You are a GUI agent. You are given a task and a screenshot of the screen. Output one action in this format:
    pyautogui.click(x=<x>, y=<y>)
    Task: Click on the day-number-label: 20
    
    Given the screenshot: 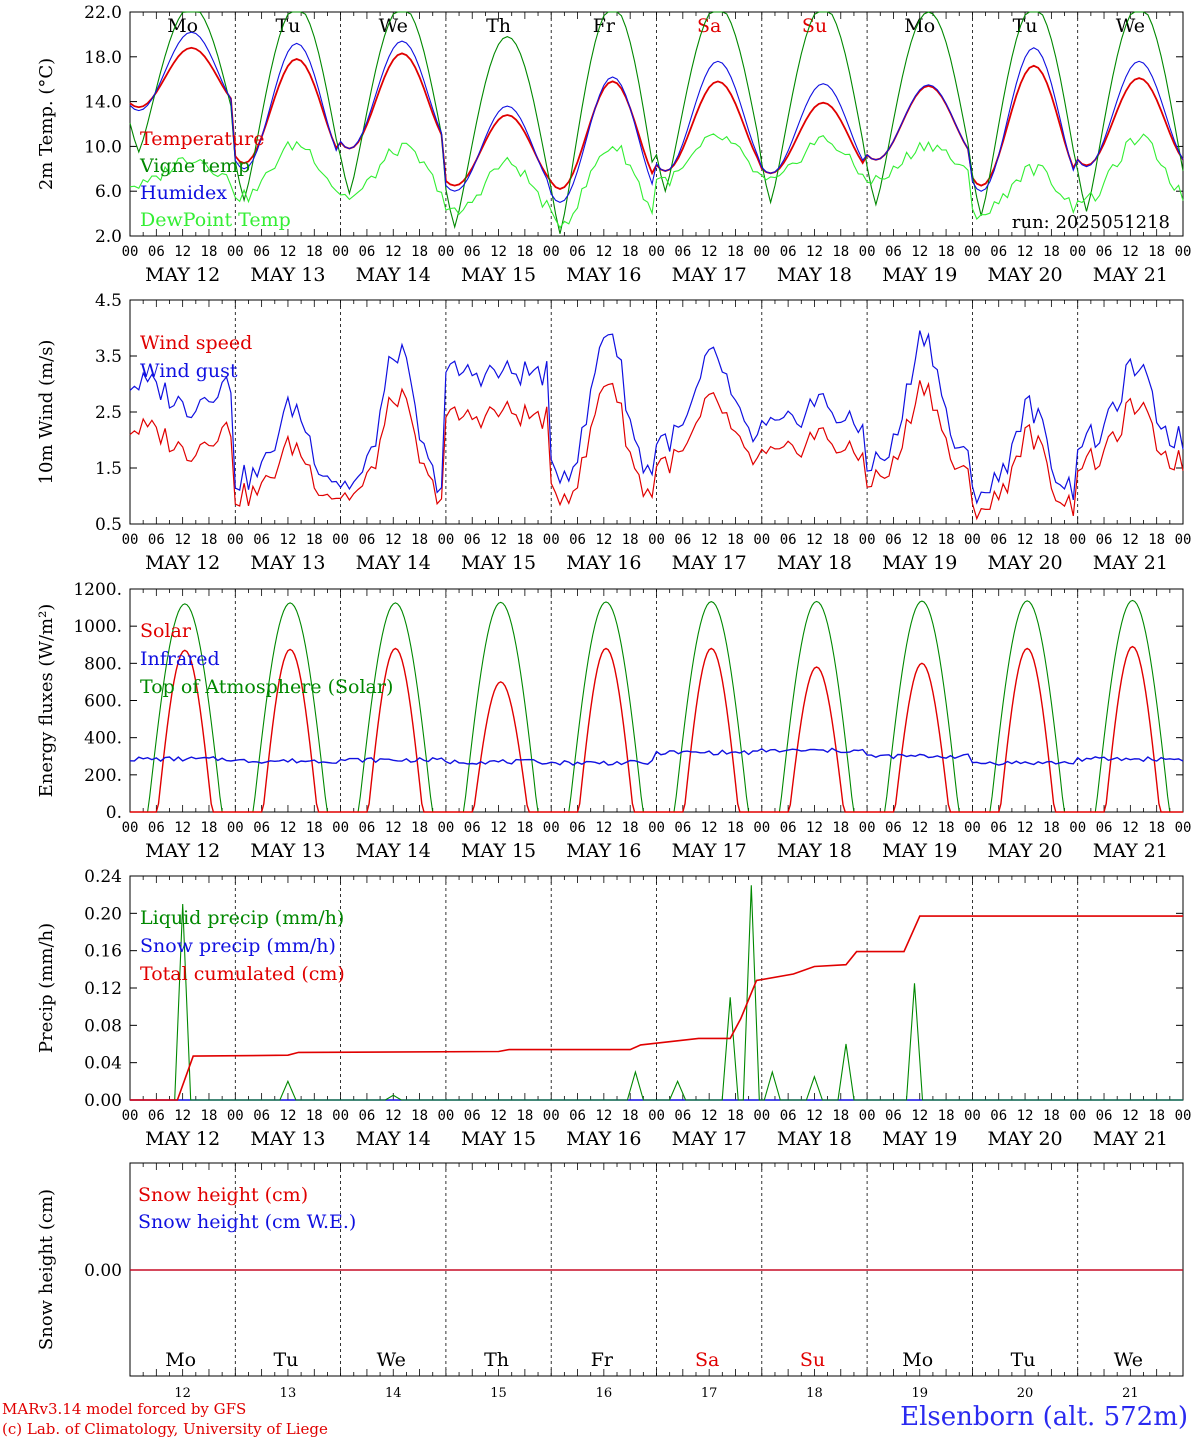 What is the action you would take?
    pyautogui.click(x=1025, y=1393)
    